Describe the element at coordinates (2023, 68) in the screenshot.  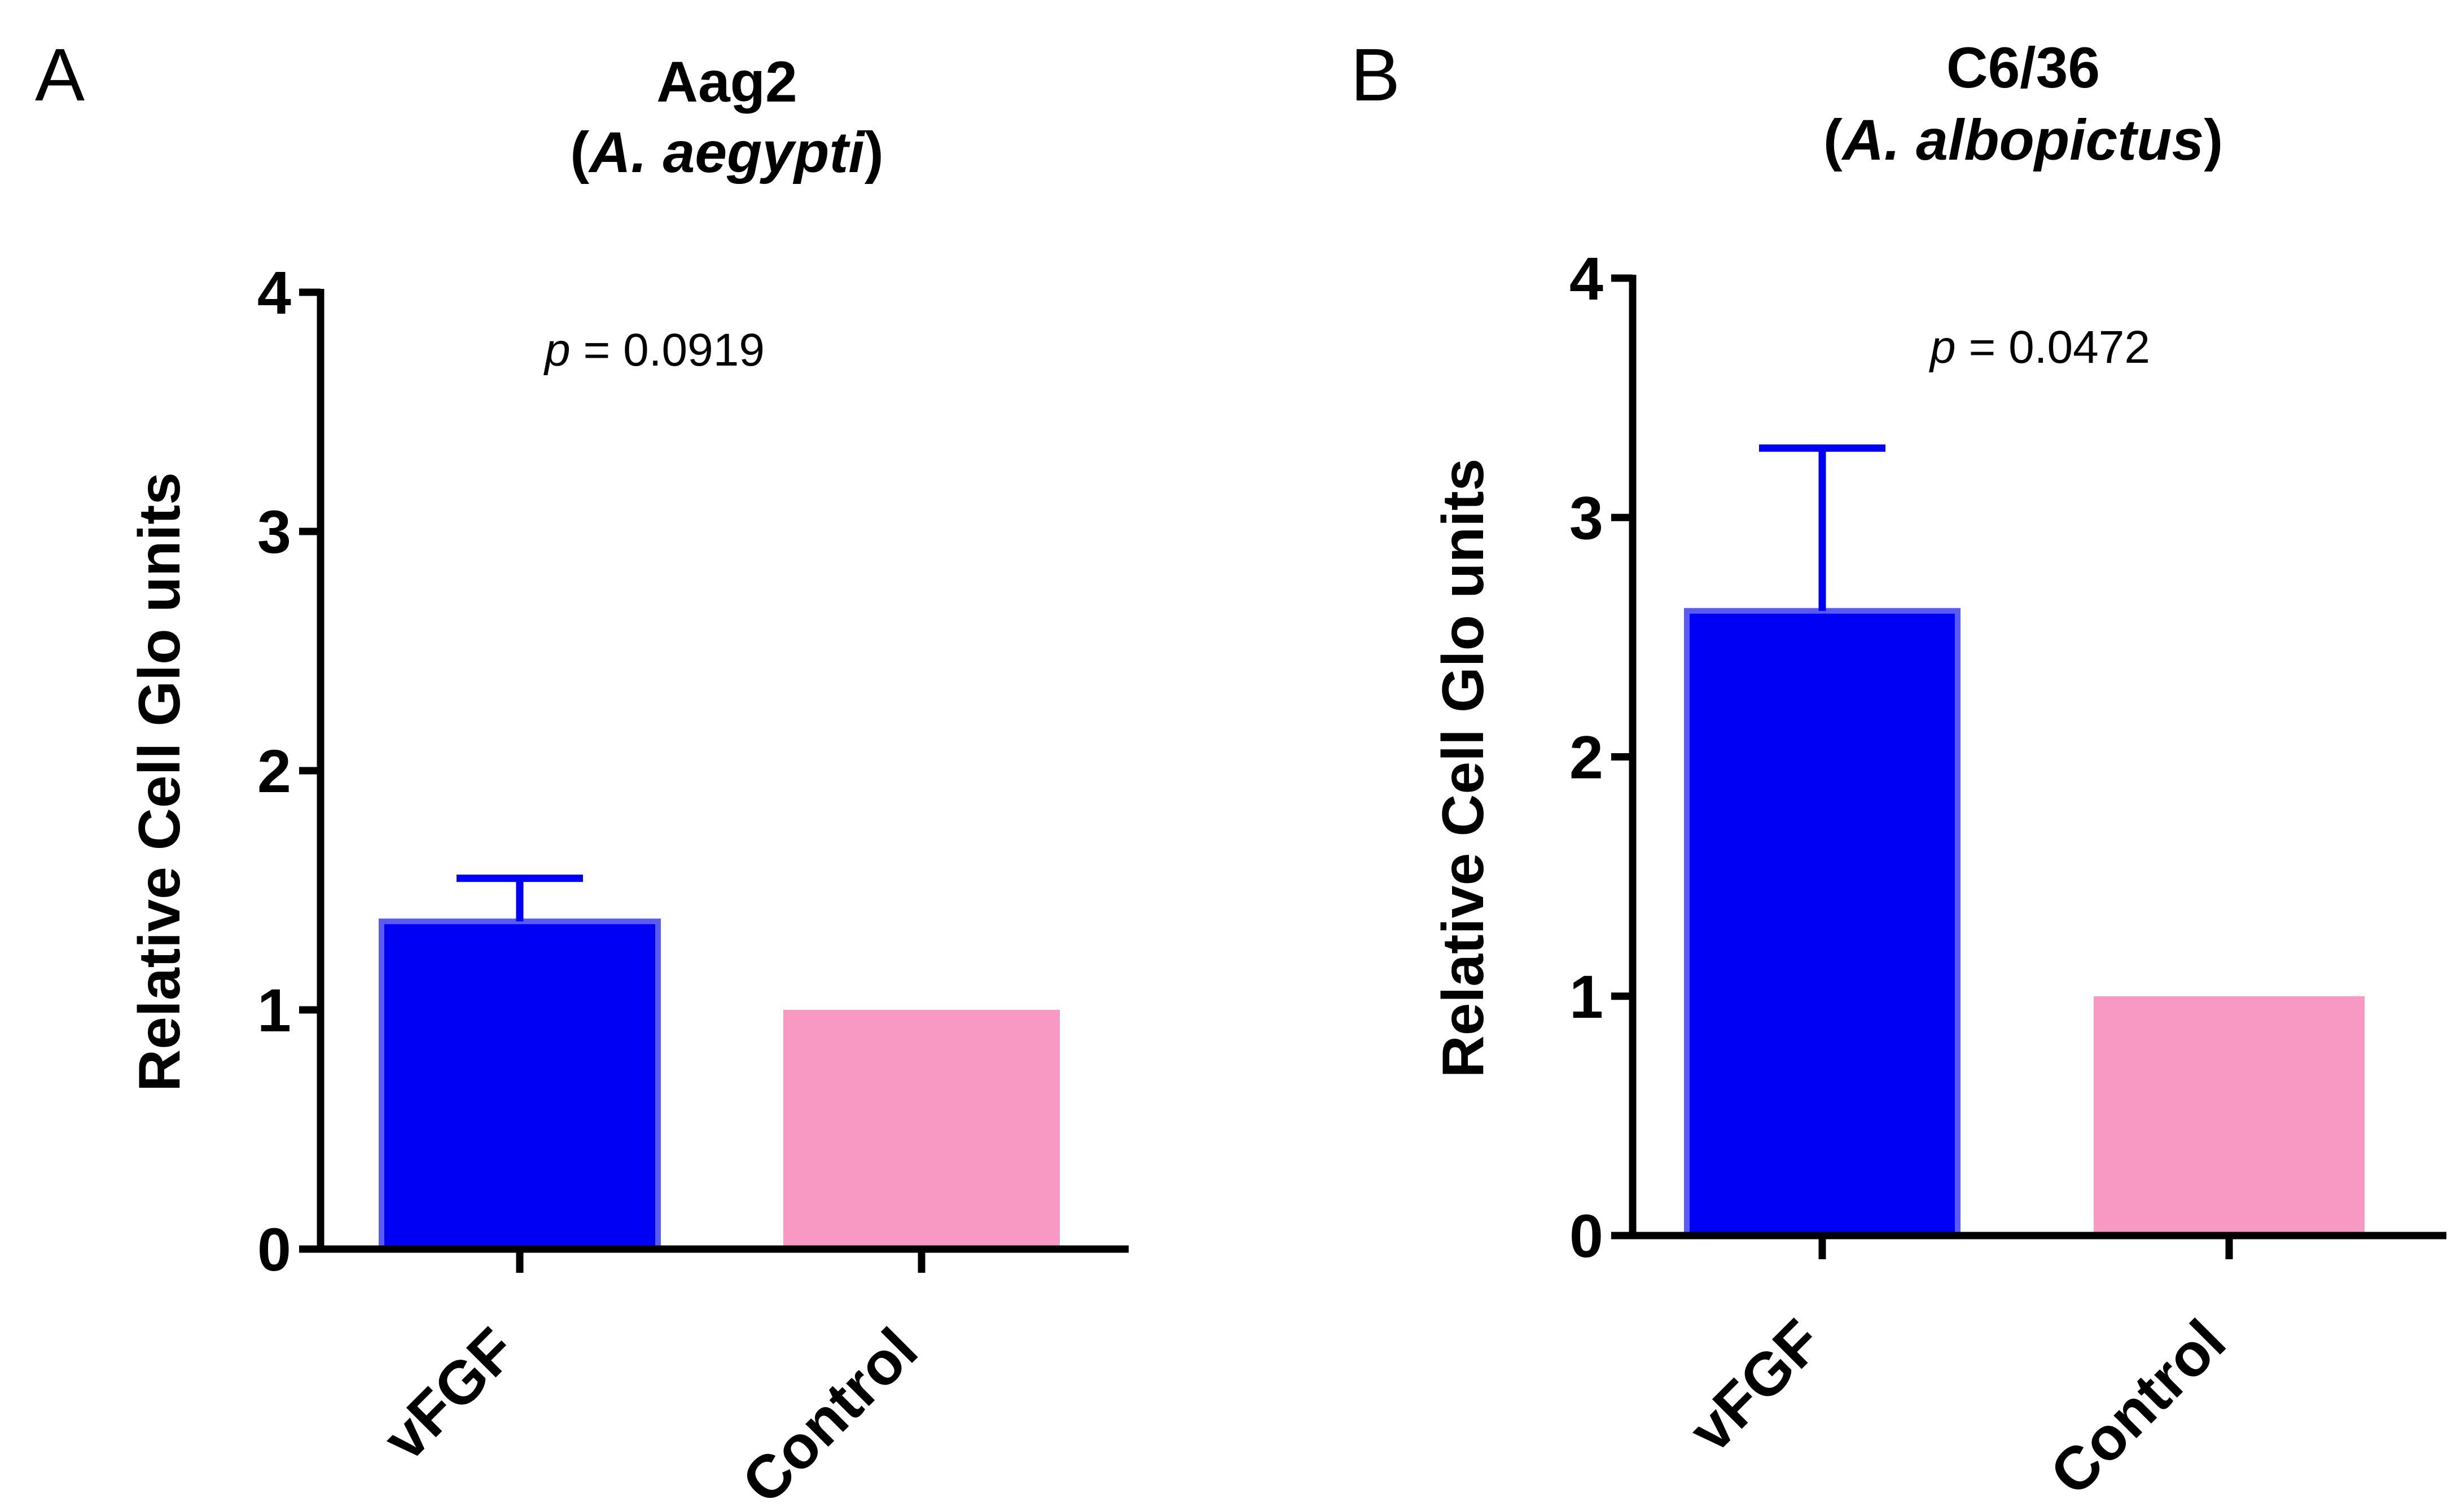
I see `chart-title: C6/36` at that location.